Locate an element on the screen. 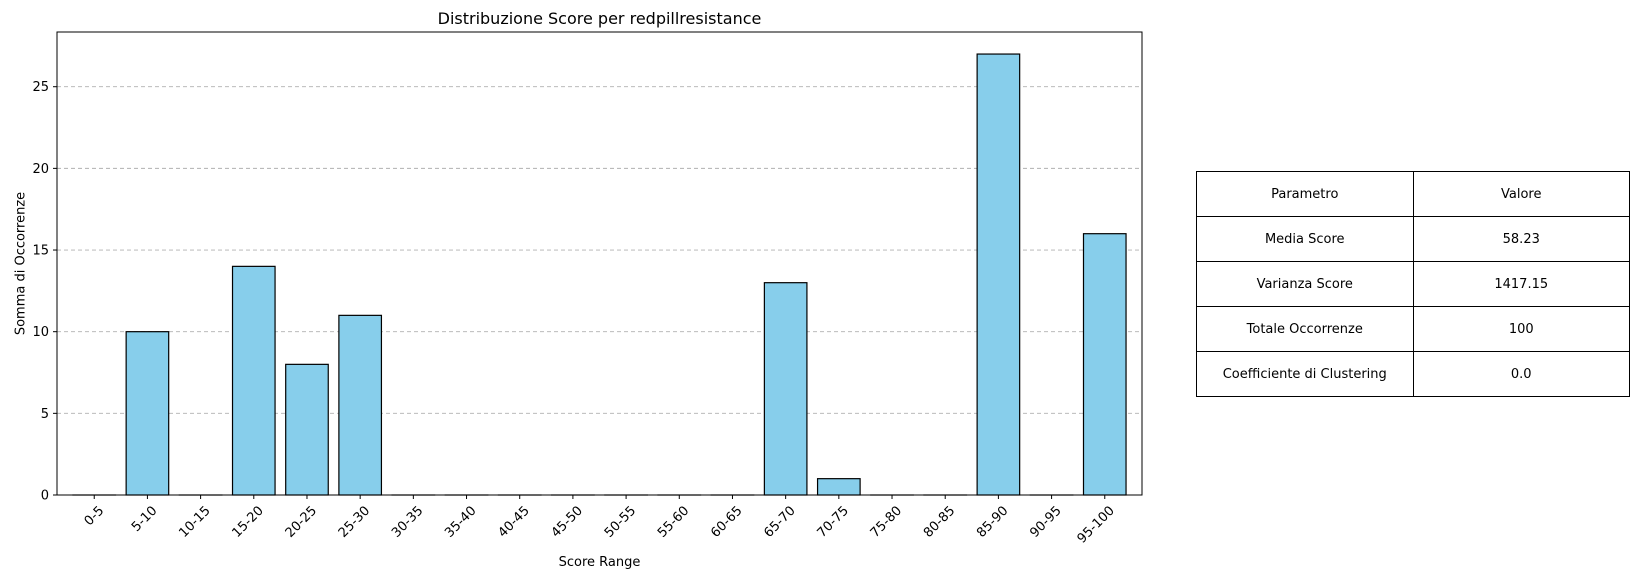 The width and height of the screenshot is (1640, 578). x-tick-label: 35-40 is located at coordinates (460, 521).